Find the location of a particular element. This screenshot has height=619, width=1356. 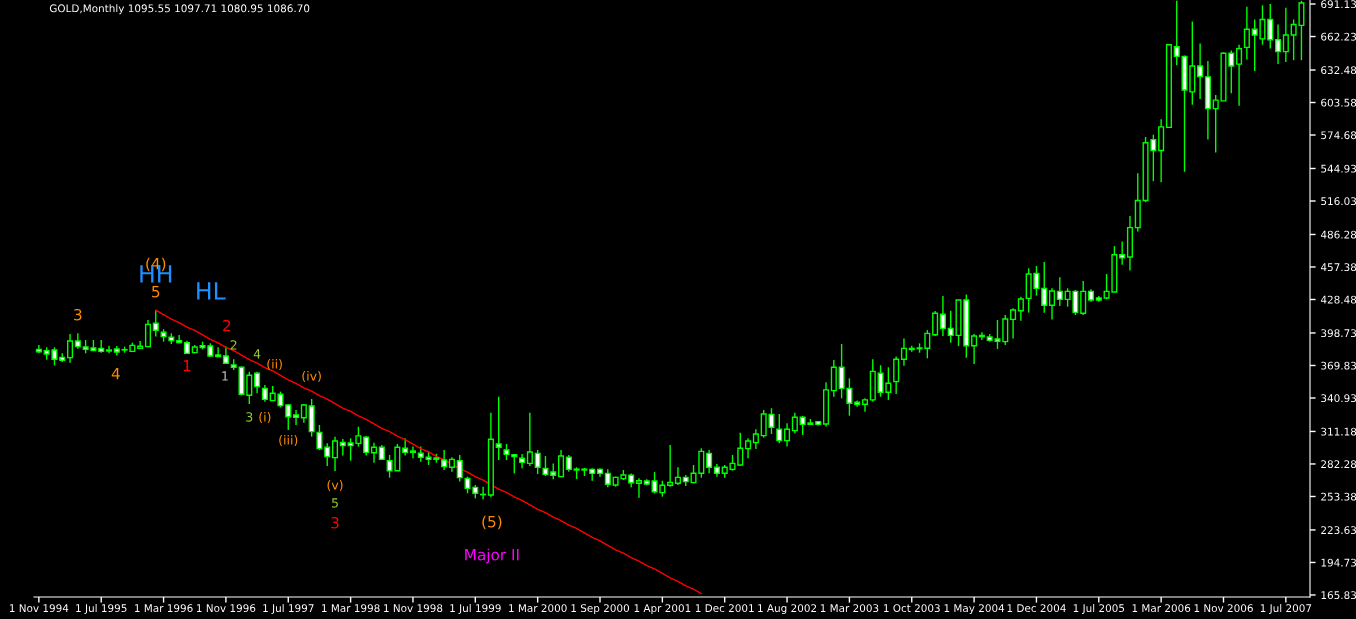

x-tick-label: 1 Nov 1994 is located at coordinates (39, 608).